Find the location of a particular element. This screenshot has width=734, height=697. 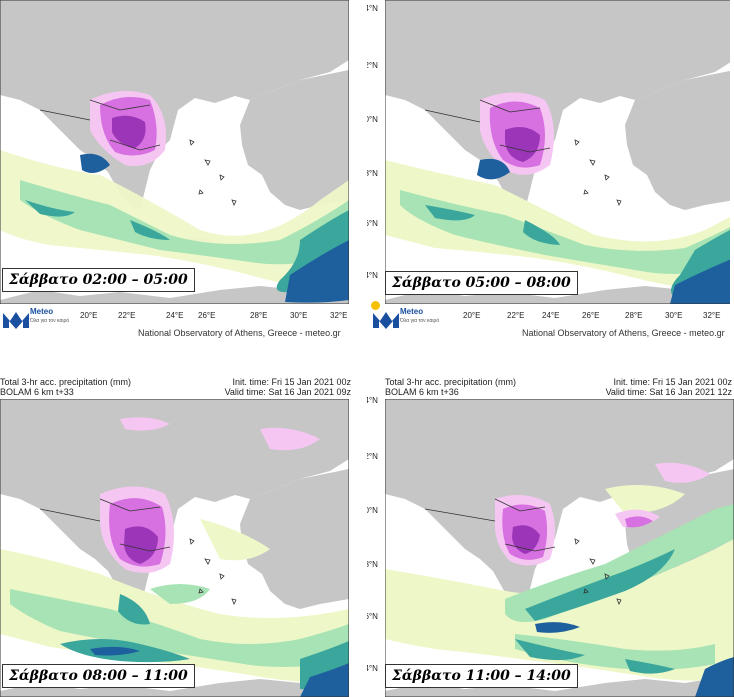

precip-magenta is located at coordinates (577, 532).